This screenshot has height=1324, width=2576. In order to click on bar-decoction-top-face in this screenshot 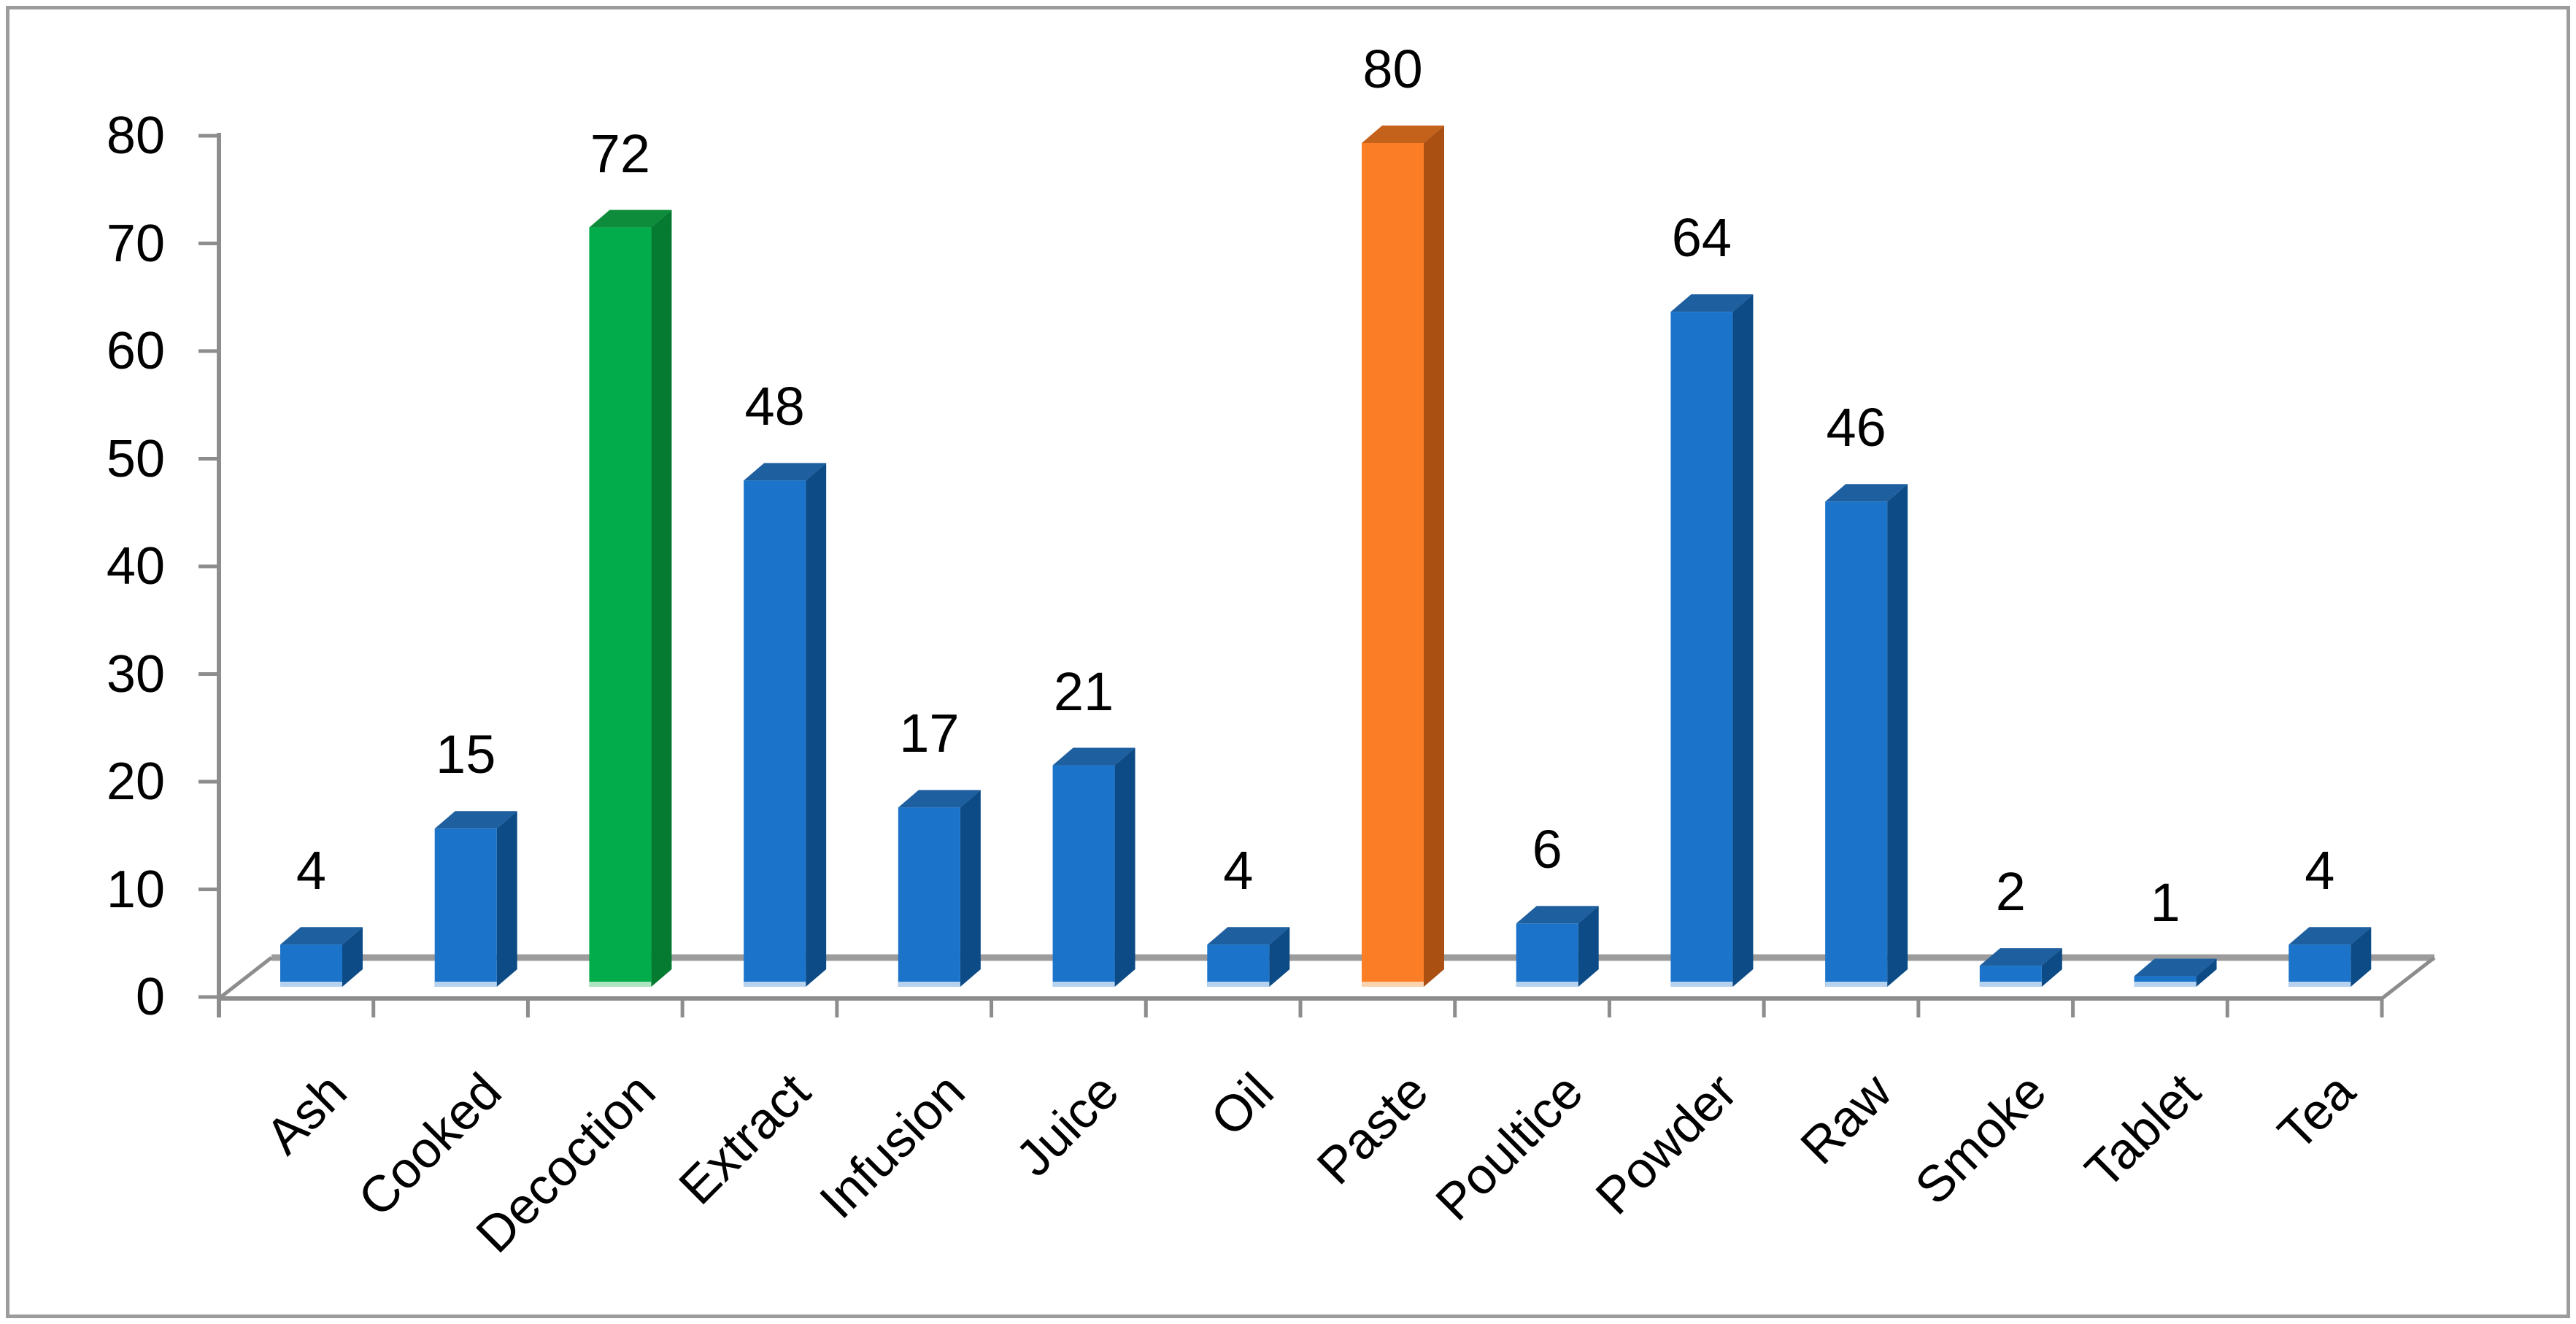, I will do `click(630, 218)`.